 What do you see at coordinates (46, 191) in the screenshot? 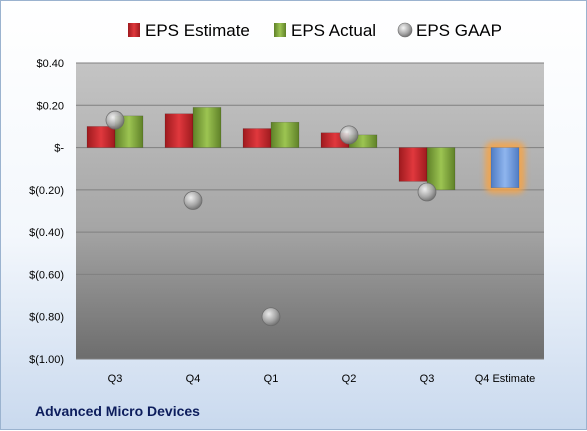
I see `y-tick-label: $(0.20)` at bounding box center [46, 191].